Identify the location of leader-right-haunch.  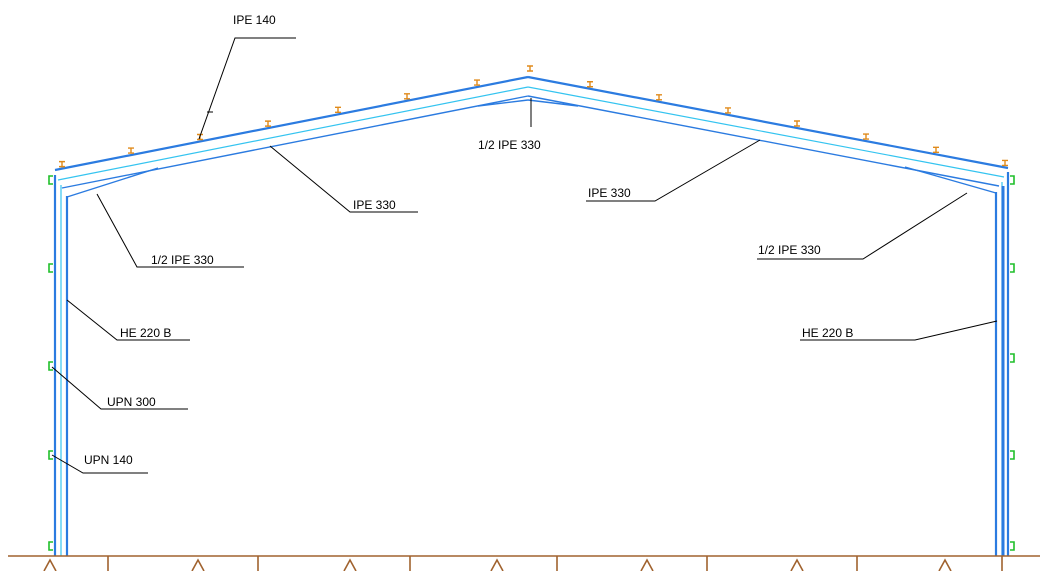
(862, 226).